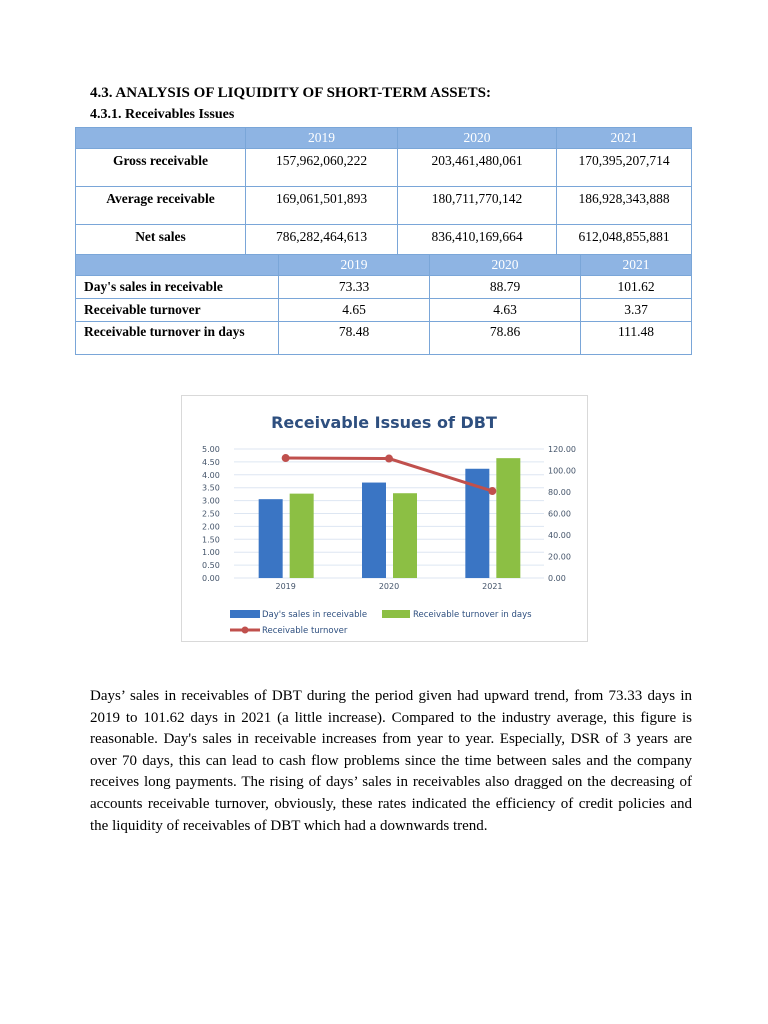 The image size is (768, 1024). I want to click on cell: 78.48, so click(354, 338).